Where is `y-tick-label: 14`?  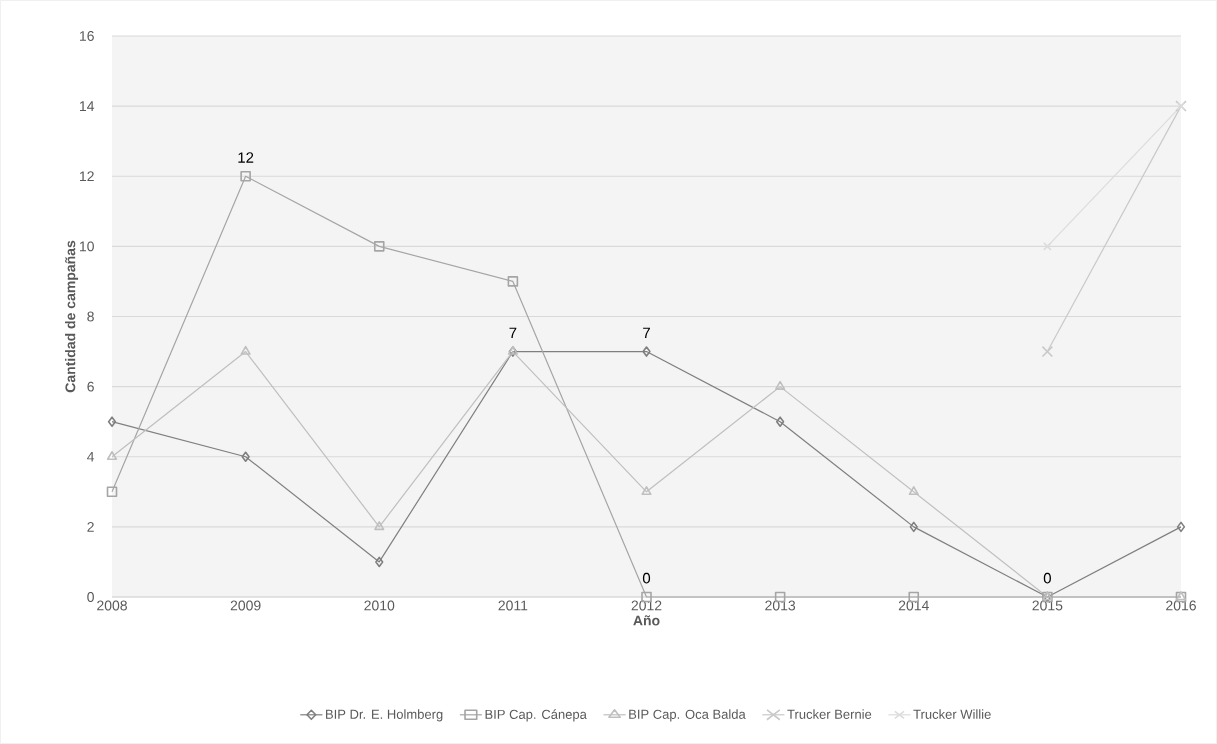
y-tick-label: 14 is located at coordinates (87, 106).